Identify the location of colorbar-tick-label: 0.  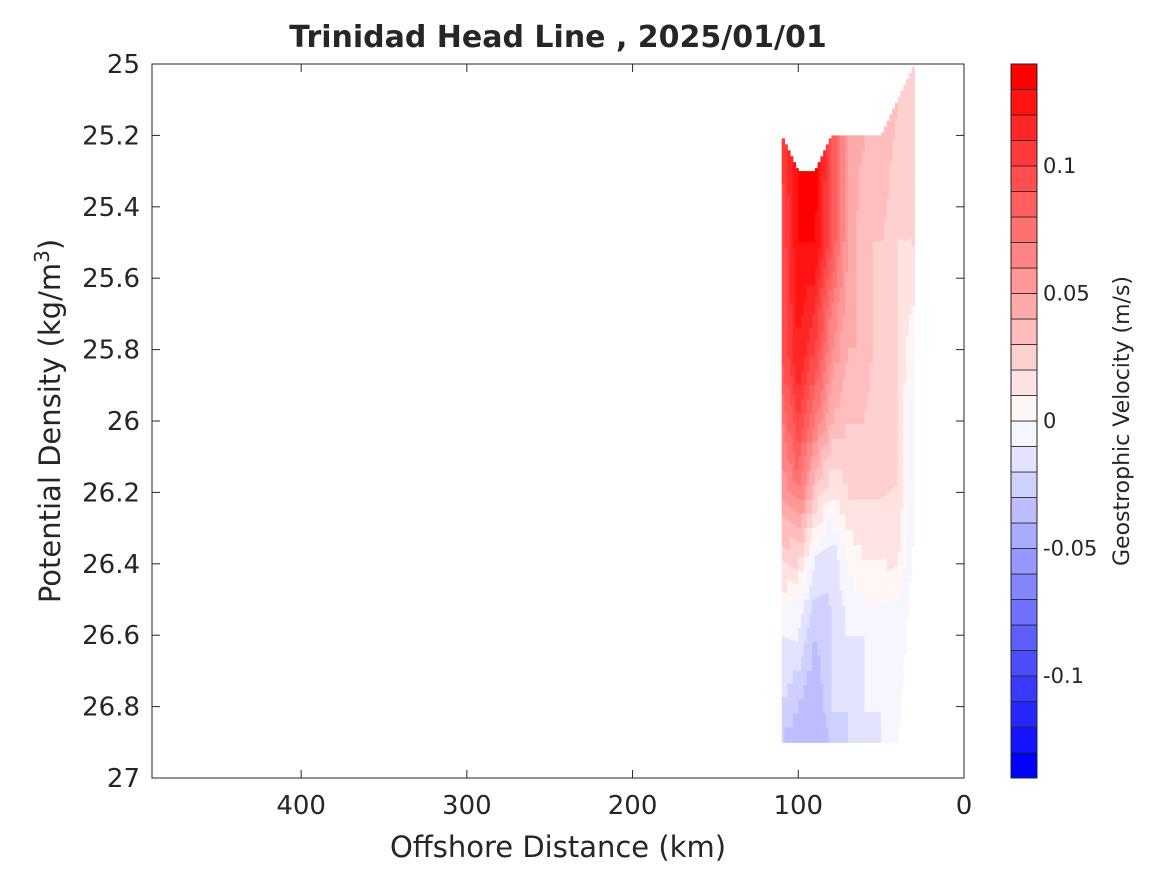
(1049, 421).